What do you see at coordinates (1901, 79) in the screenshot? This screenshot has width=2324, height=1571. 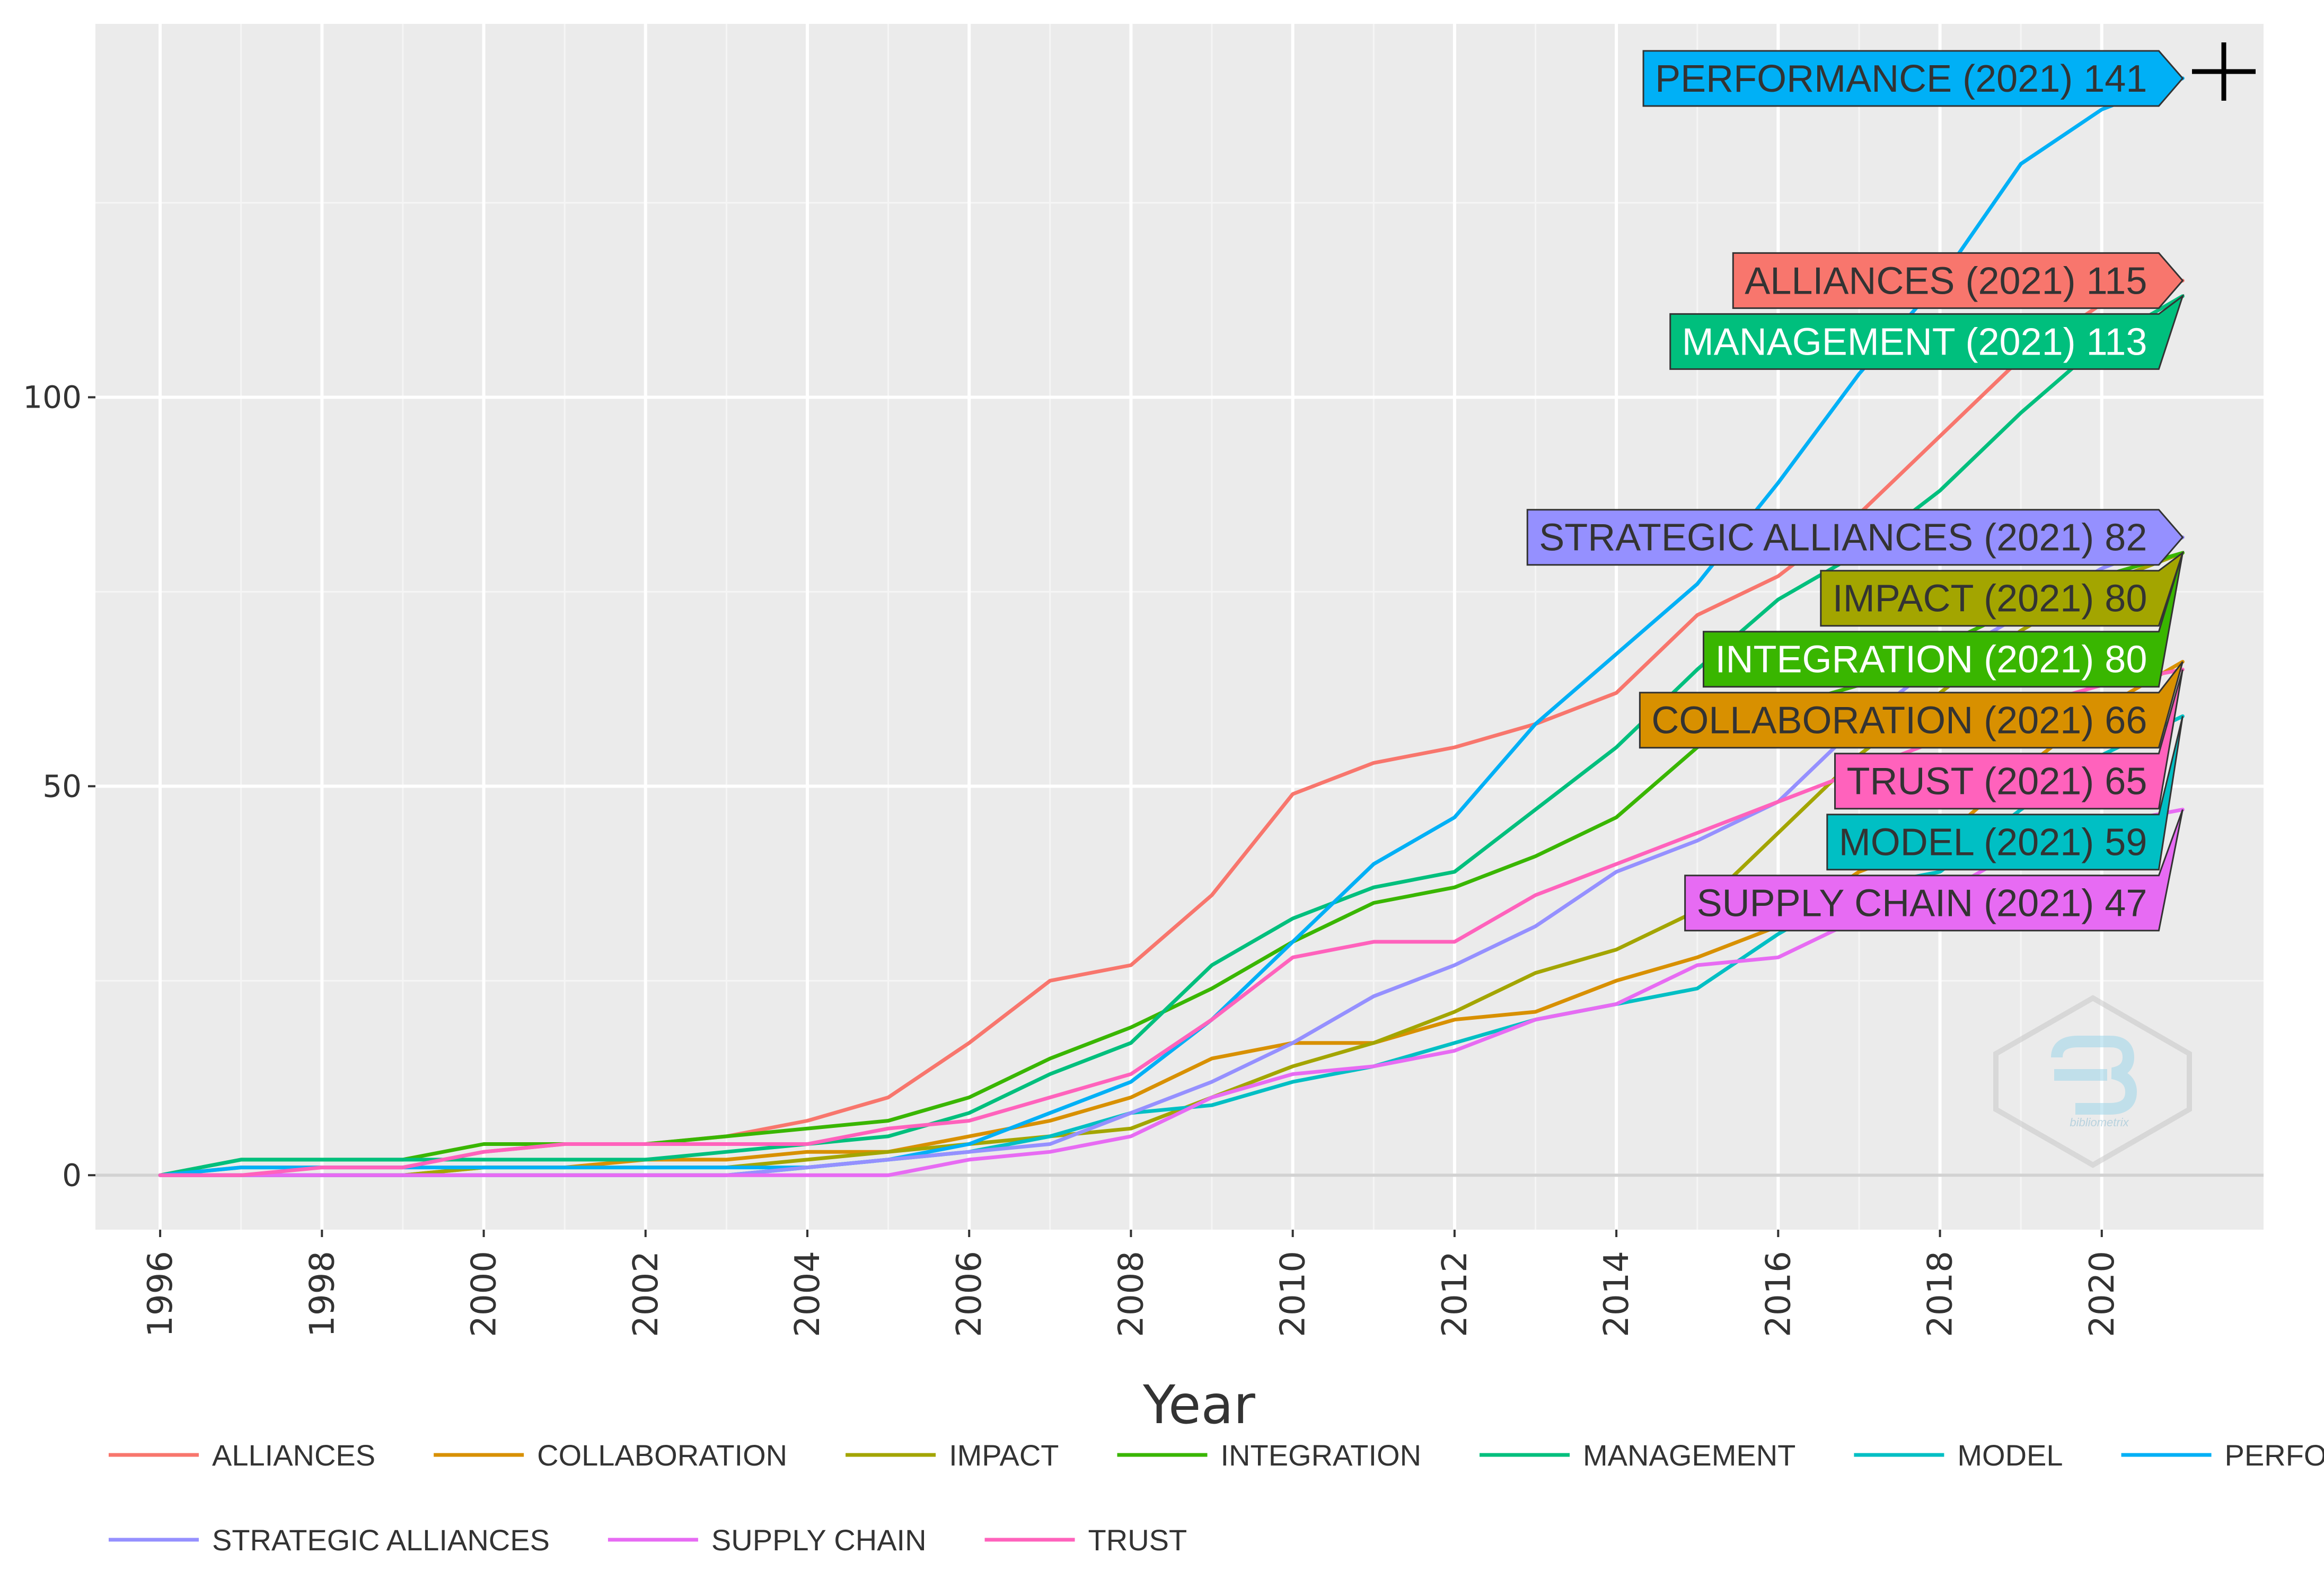 I see `end-label-text: PERFORMANCE (2021) 141` at bounding box center [1901, 79].